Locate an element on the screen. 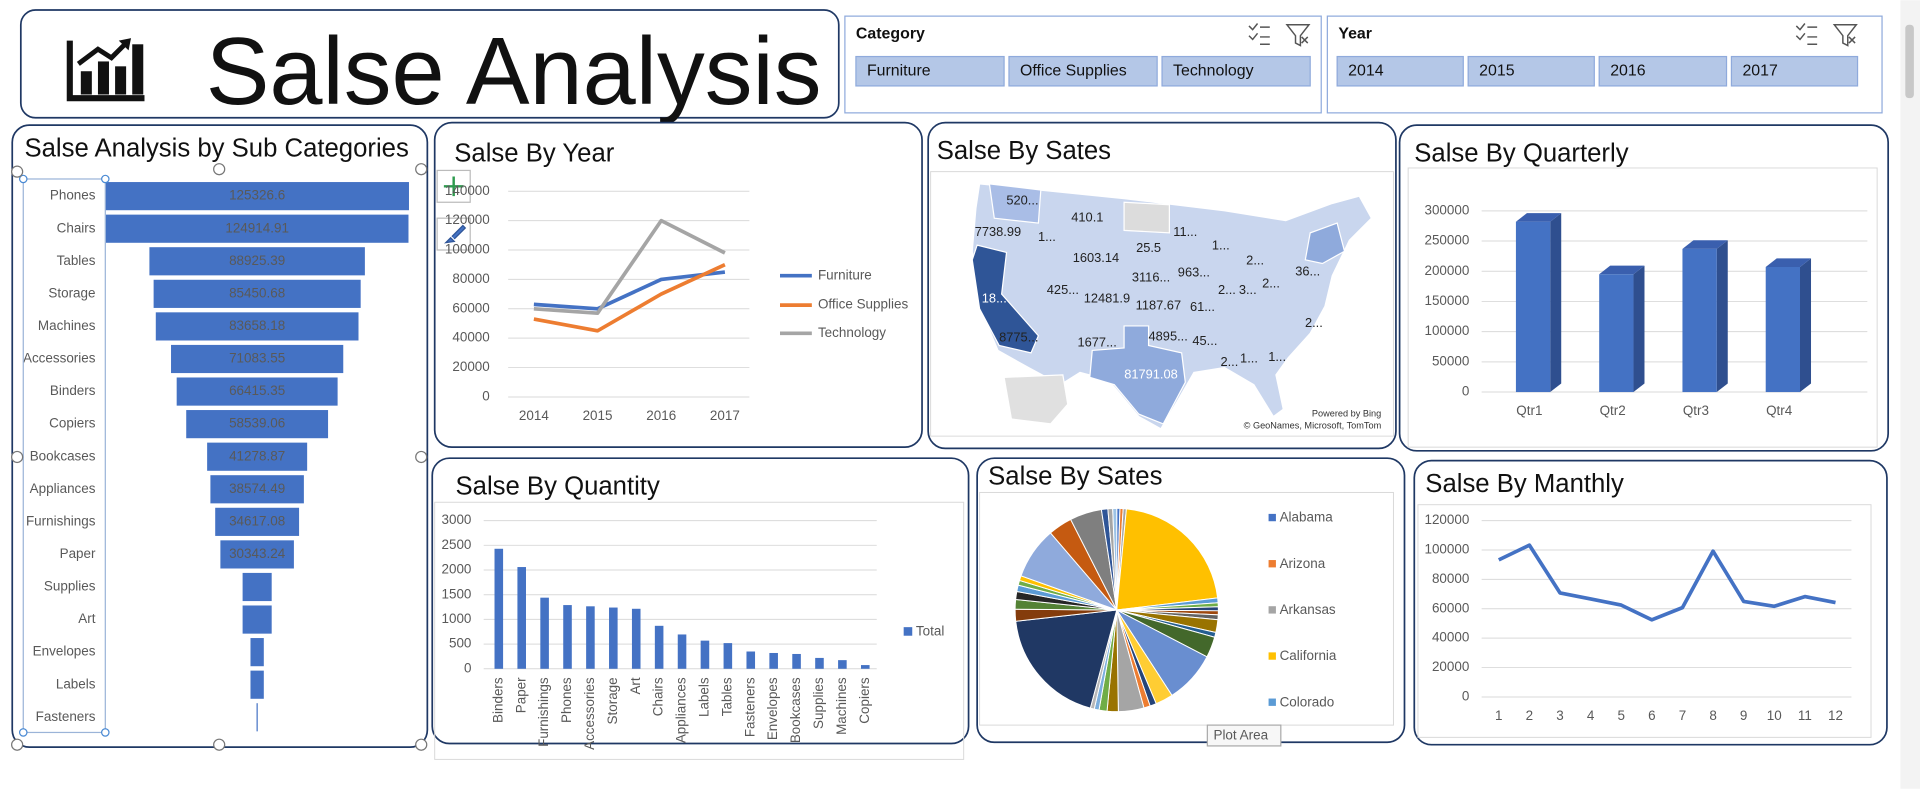  chart-title: Salse Analysis by Sub Categories is located at coordinates (216, 148).